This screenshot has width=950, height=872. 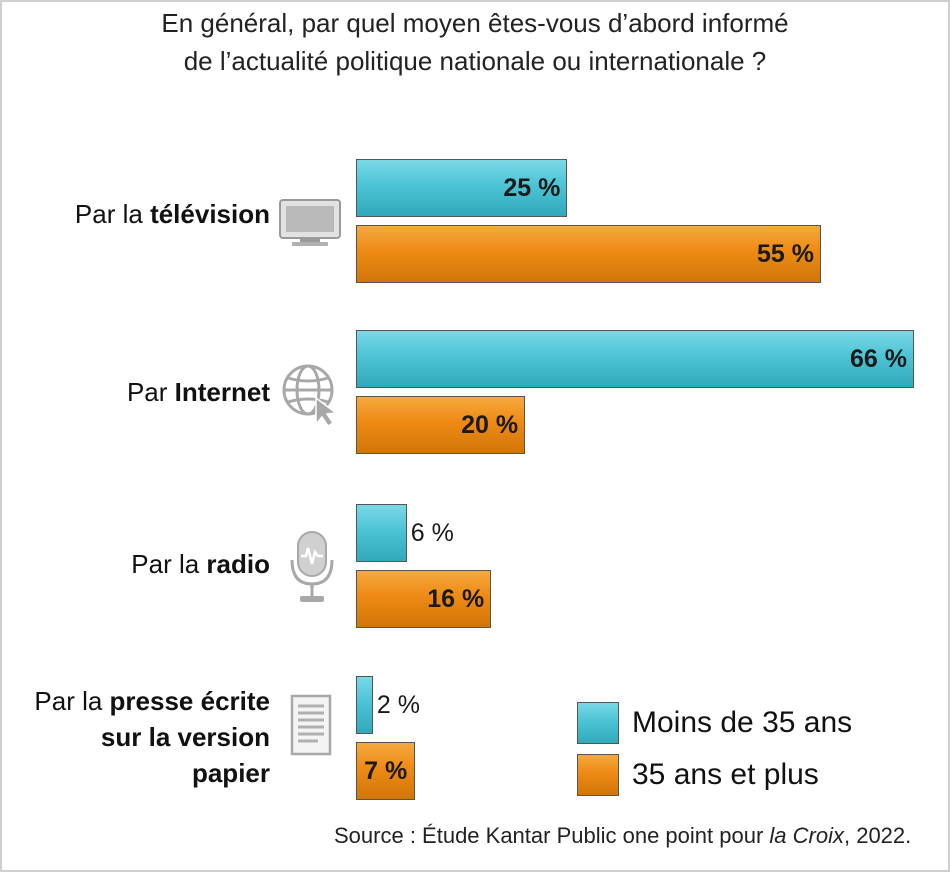 What do you see at coordinates (785, 254) in the screenshot?
I see `value-label-television-35-plus: 55 %` at bounding box center [785, 254].